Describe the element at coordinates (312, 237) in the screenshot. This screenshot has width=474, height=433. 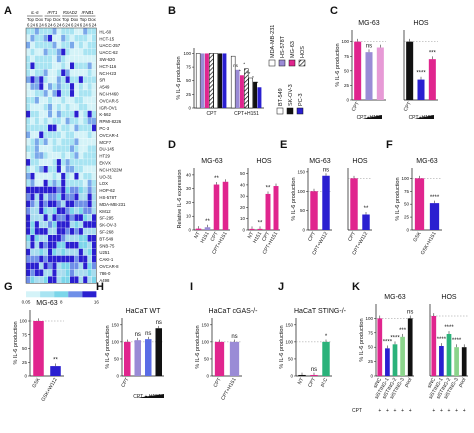
I see `category-label: CPT` at that location.